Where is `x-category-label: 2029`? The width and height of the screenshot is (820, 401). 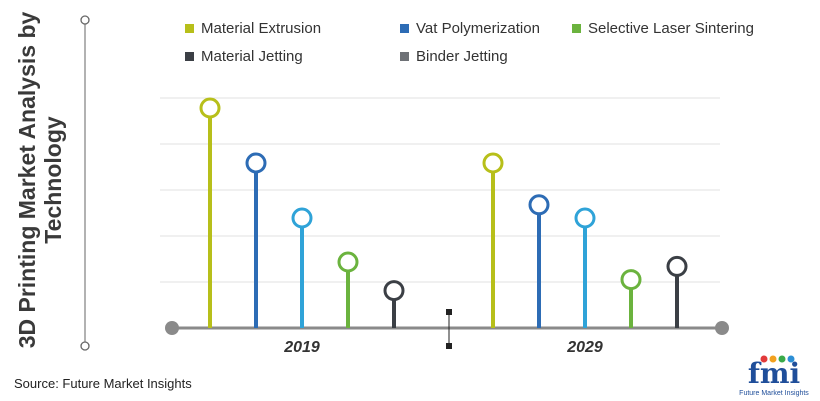
x-category-label: 2029 is located at coordinates (584, 347).